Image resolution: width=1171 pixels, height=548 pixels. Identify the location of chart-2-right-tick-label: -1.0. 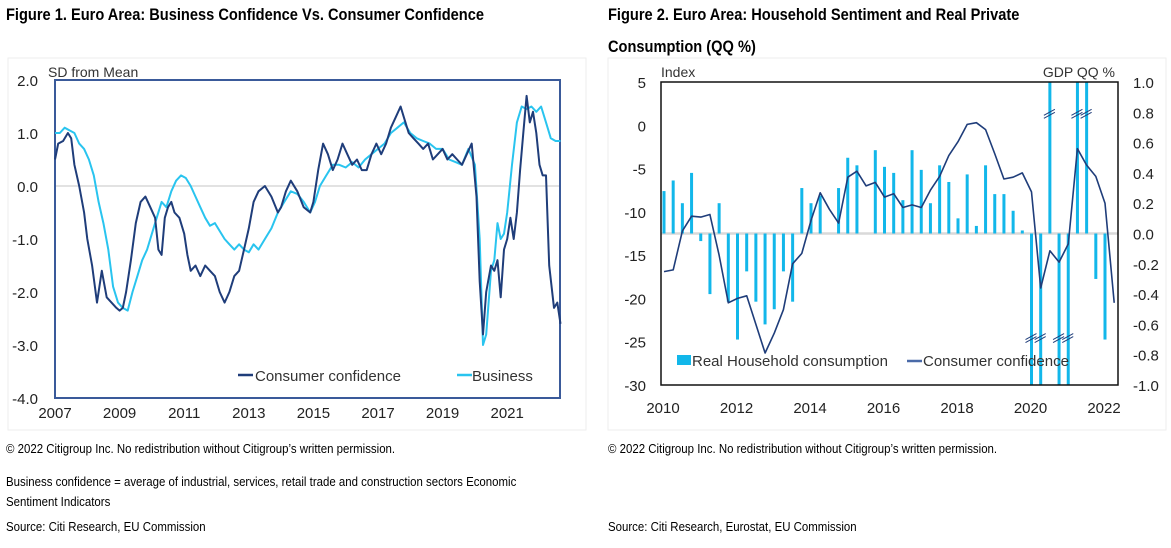
(1146, 386).